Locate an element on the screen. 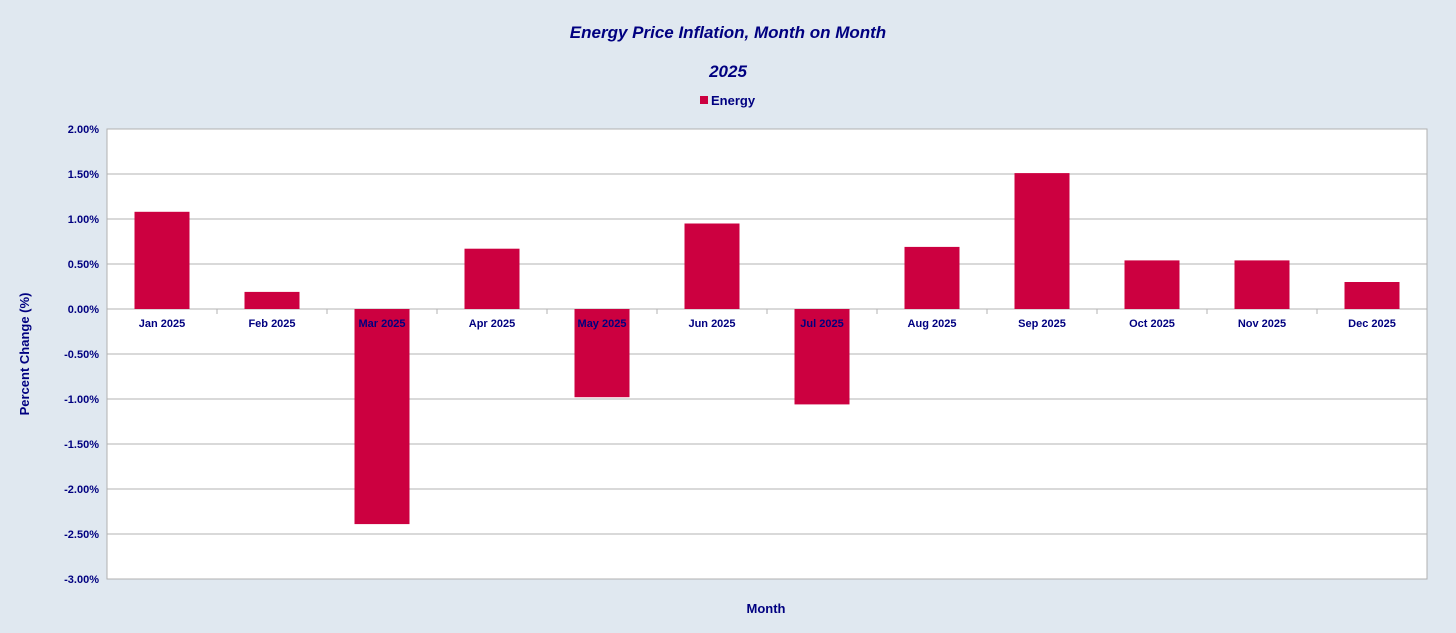 The width and height of the screenshot is (1456, 633). y-tick-label: -0.50% is located at coordinates (81, 355).